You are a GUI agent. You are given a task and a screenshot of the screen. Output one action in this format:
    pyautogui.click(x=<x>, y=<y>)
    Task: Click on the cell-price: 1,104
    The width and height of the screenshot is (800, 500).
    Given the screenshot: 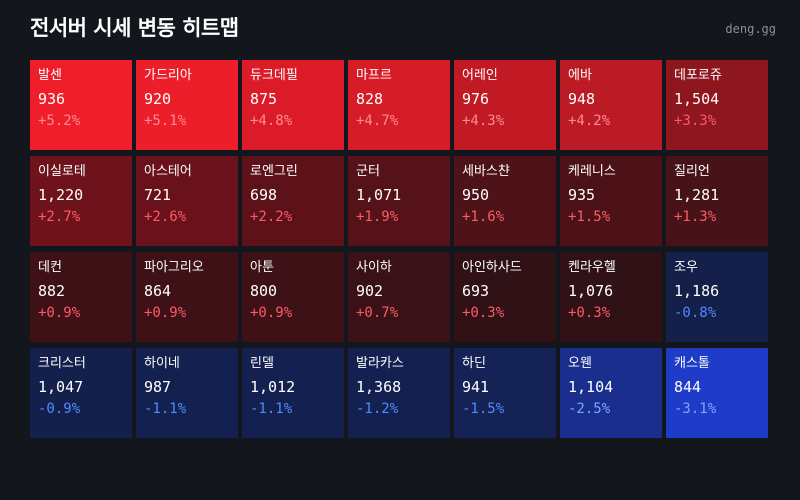 What is the action you would take?
    pyautogui.click(x=591, y=387)
    